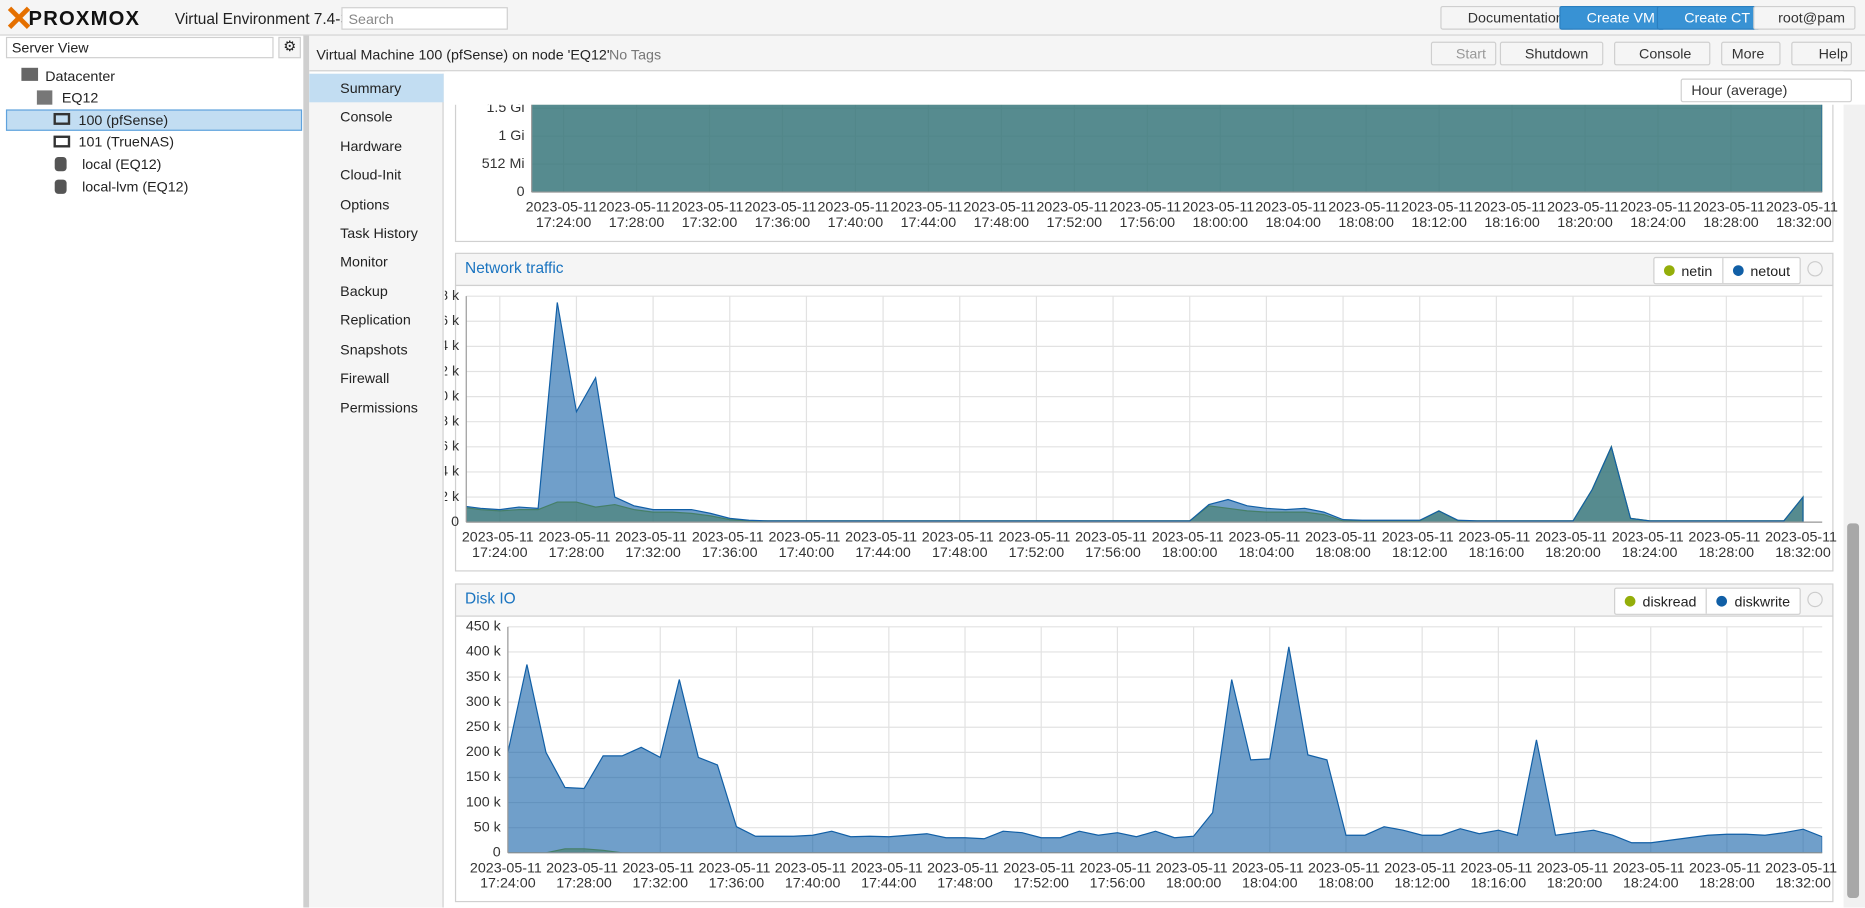  I want to click on y-tick-label: 100 k, so click(484, 802).